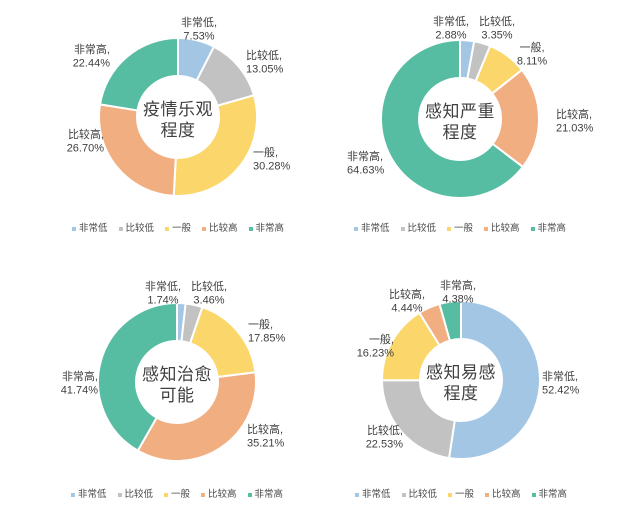 The image size is (620, 525). What do you see at coordinates (376, 354) in the screenshot?
I see `slice-label-percent: 16.23%` at bounding box center [376, 354].